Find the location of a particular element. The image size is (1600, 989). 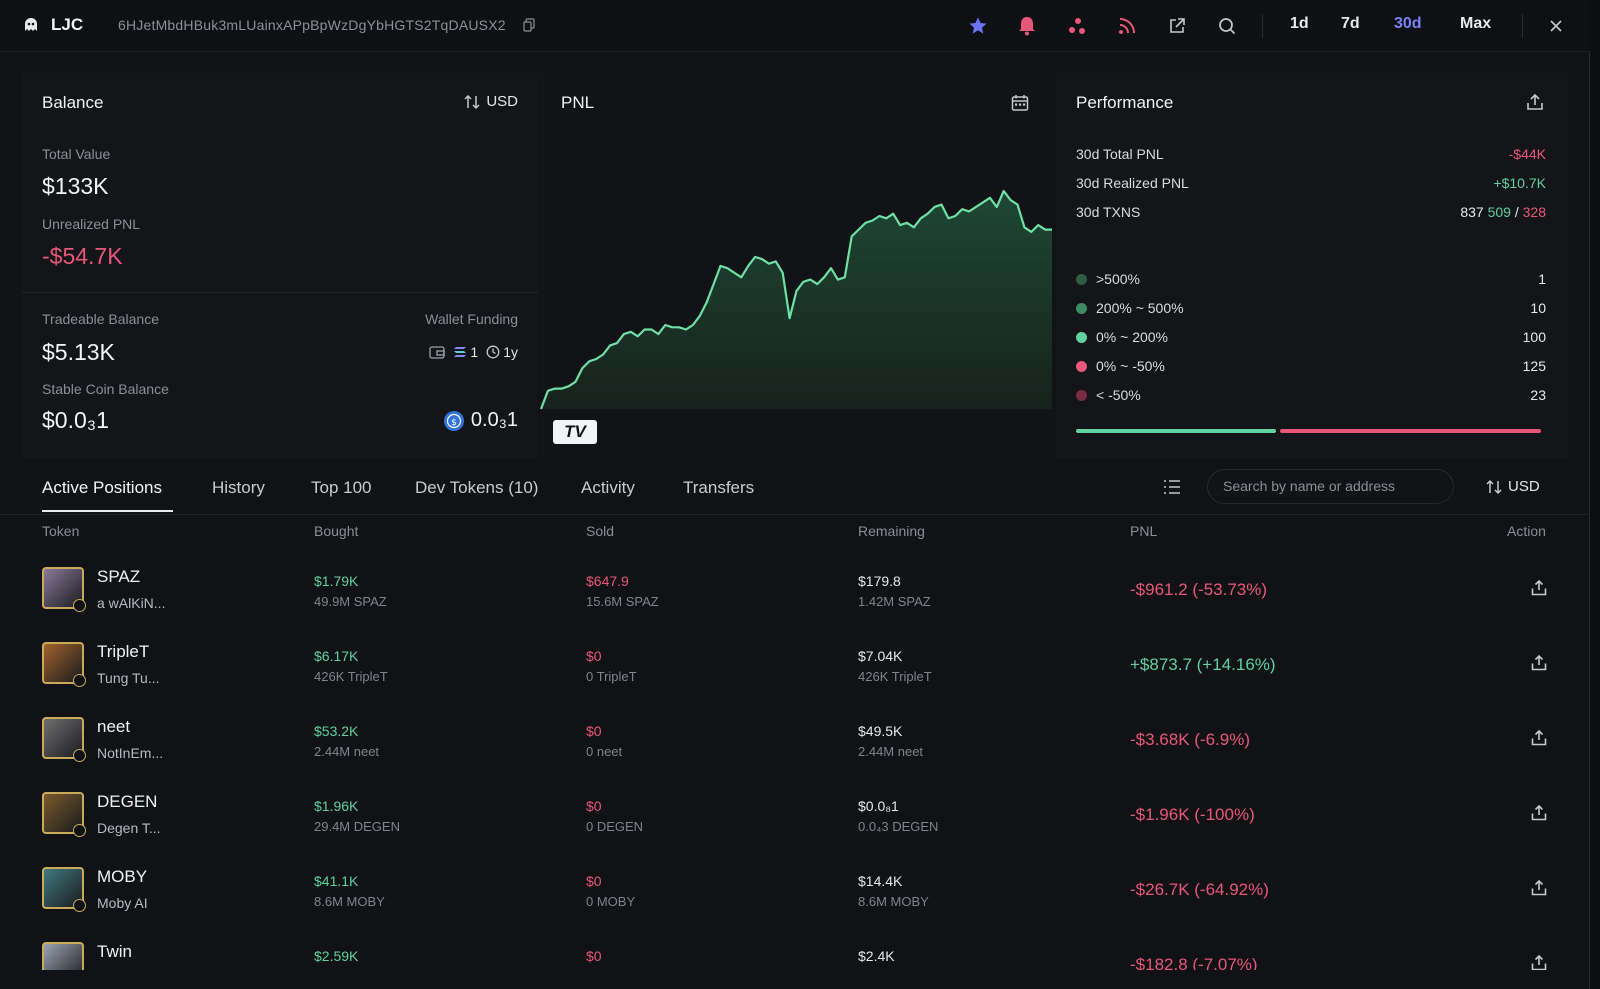

remaining-value: $179.8 is located at coordinates (879, 581).